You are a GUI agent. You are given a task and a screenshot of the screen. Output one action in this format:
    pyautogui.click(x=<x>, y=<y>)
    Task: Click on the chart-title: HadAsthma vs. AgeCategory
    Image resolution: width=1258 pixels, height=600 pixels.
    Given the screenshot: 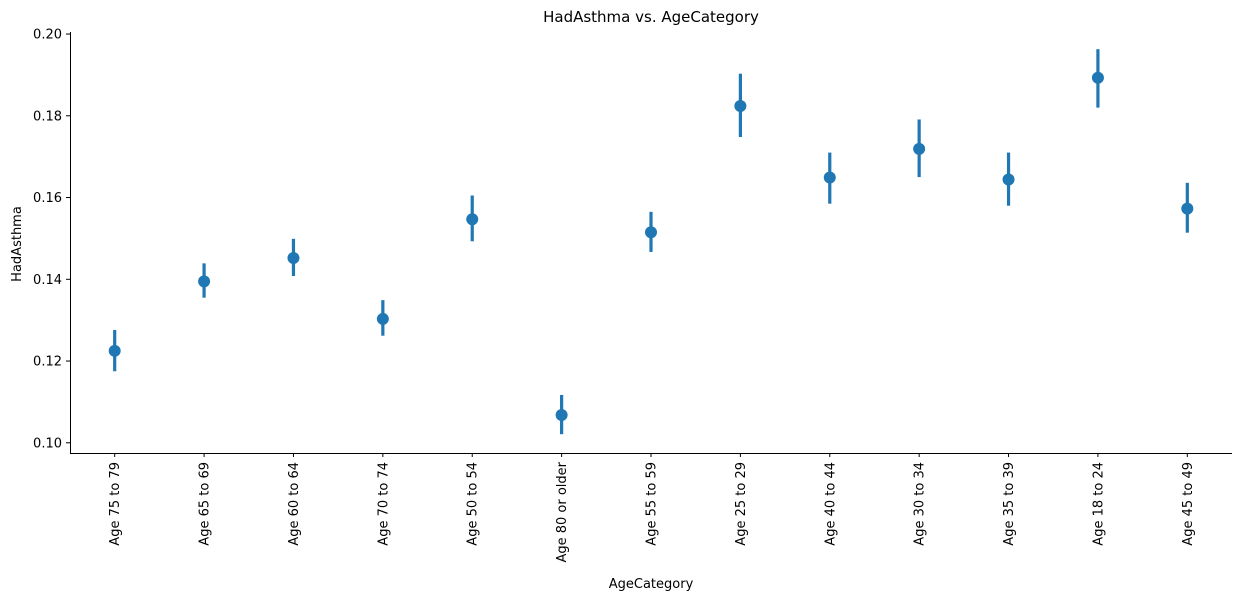 What is the action you would take?
    pyautogui.click(x=651, y=17)
    